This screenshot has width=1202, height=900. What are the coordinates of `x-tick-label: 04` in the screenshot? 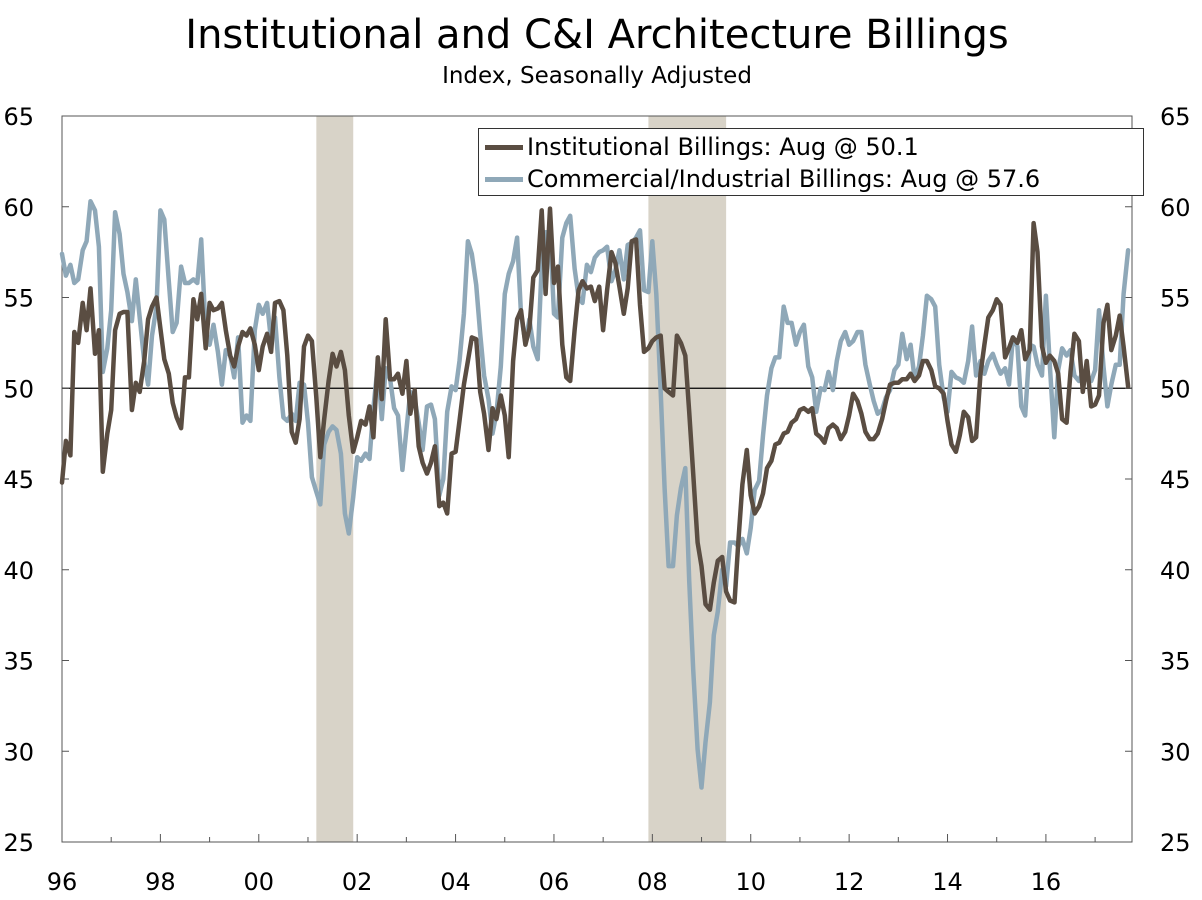 It's located at (455, 882).